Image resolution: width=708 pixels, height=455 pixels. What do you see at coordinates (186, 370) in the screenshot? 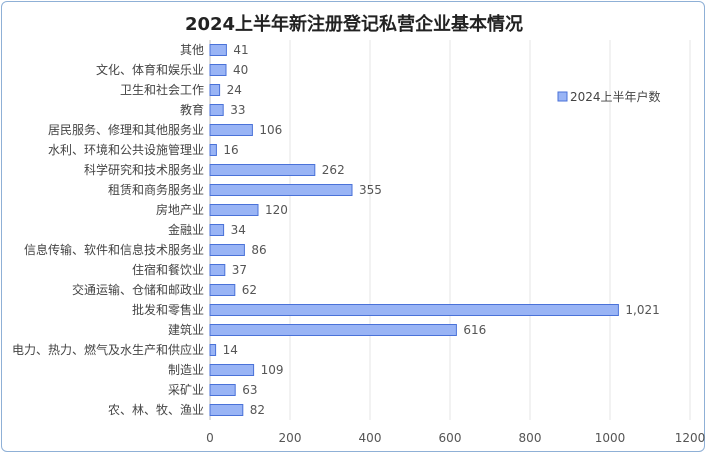
I see `category-label: 制造业` at bounding box center [186, 370].